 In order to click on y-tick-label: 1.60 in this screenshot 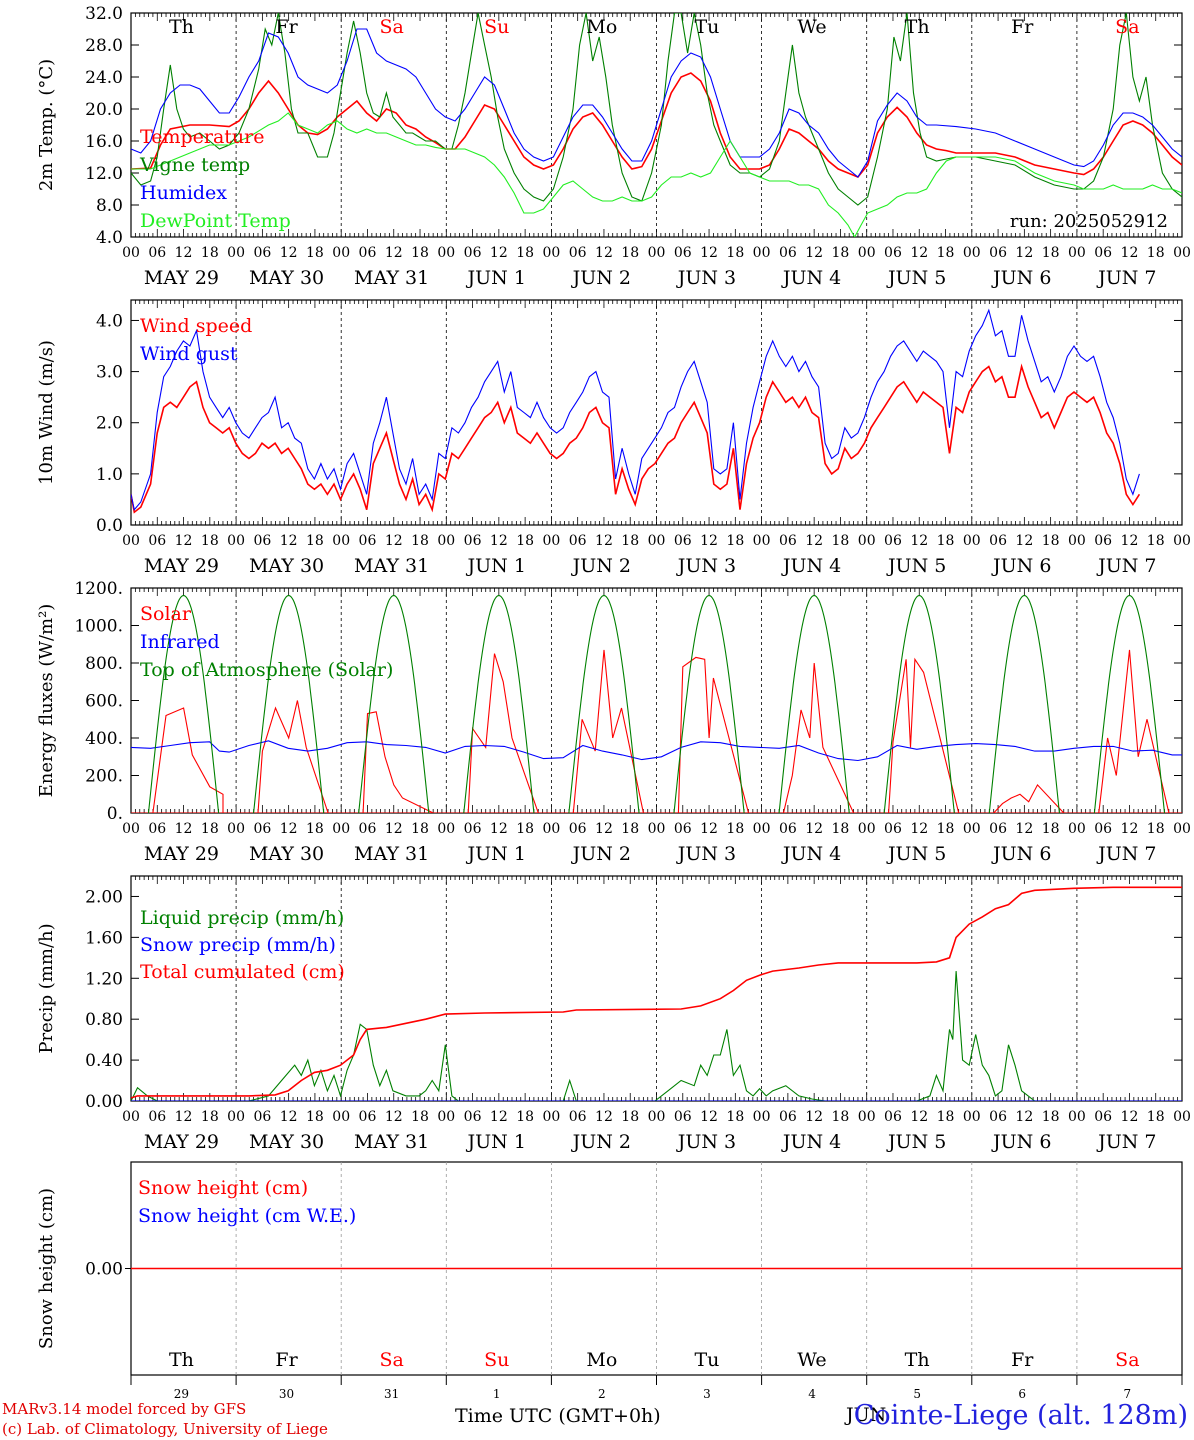, I will do `click(104, 938)`.